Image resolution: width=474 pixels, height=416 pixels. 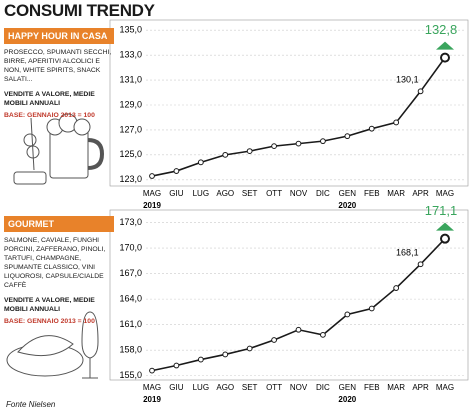 What do you see at coordinates (130, 79) in the screenshot?
I see `y-tick-label: 131,0` at bounding box center [130, 79].